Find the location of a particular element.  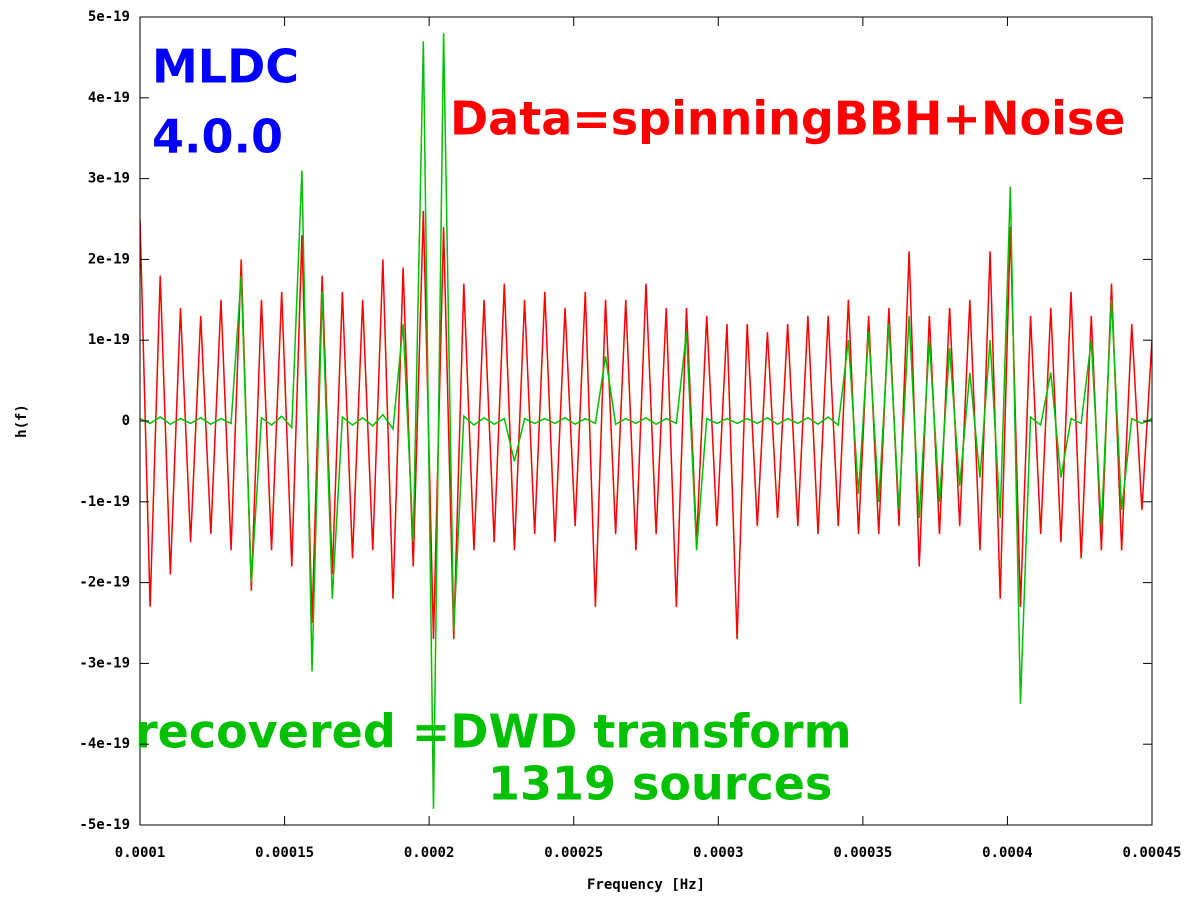

annotation: MLDC is located at coordinates (225, 67).